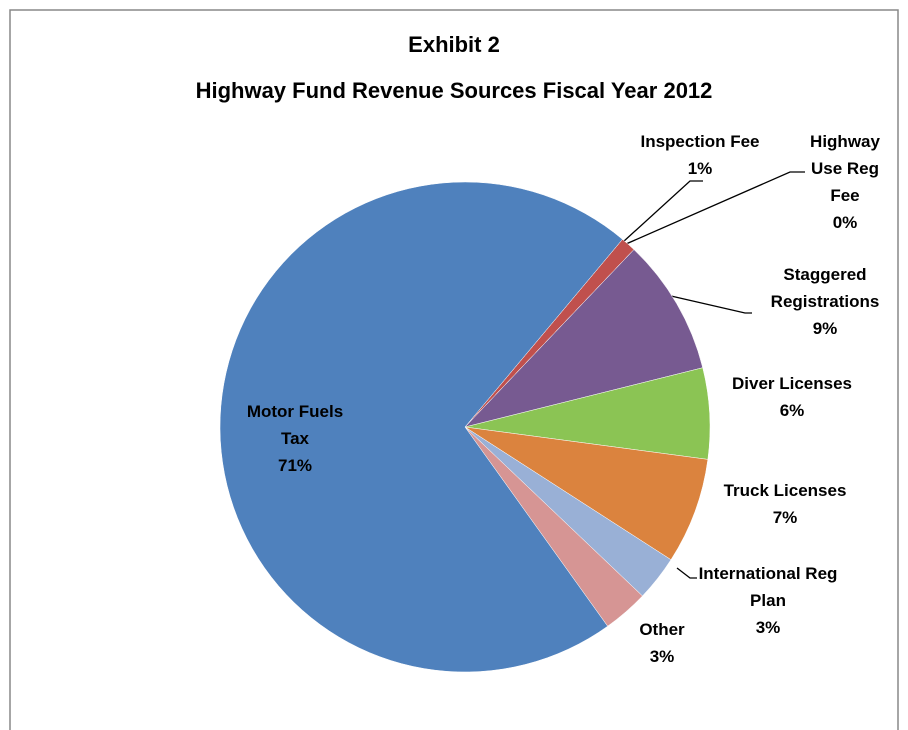 Image resolution: width=908 pixels, height=730 pixels. What do you see at coordinates (825, 328) in the screenshot?
I see `slice-value: 9%` at bounding box center [825, 328].